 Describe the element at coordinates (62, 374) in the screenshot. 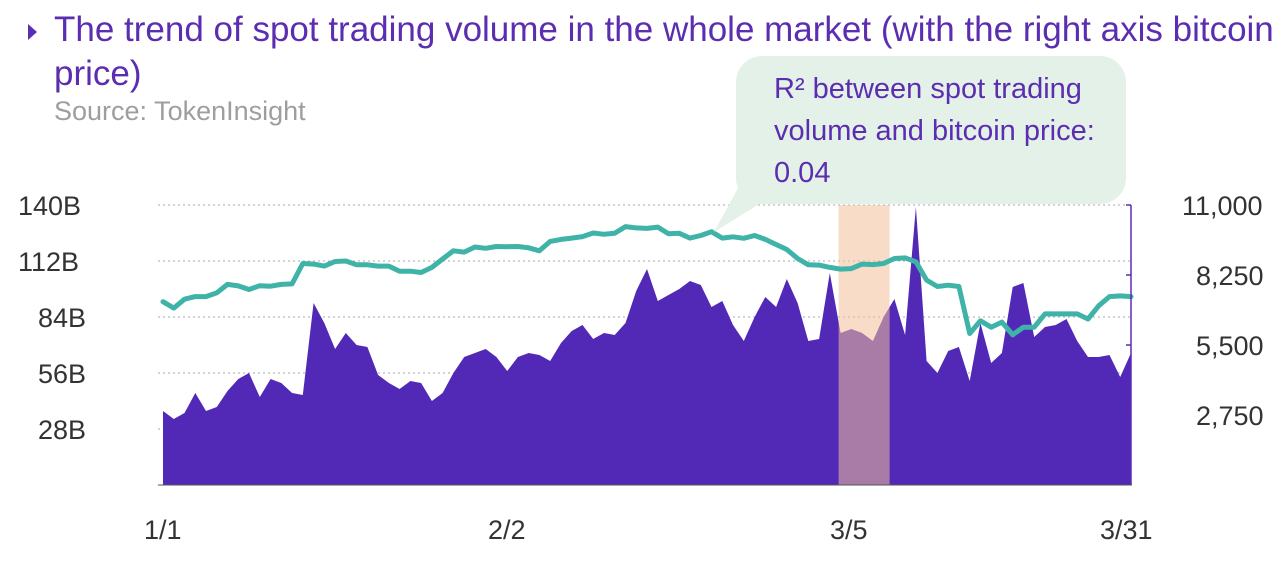

I see `y-left-tick-56: 56B` at that location.